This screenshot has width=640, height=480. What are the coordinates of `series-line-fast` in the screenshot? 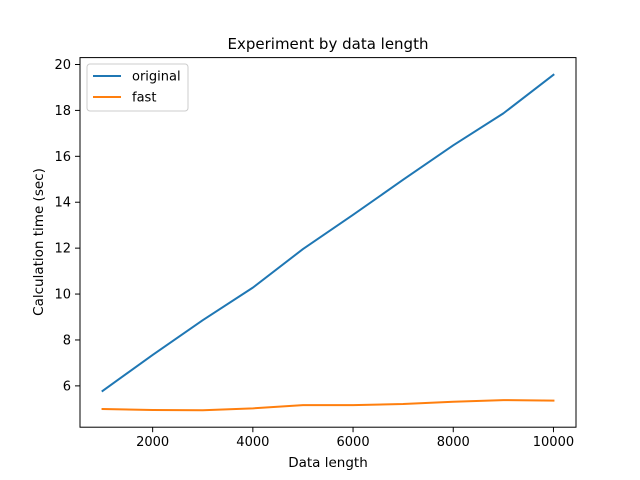 It's located at (328, 405).